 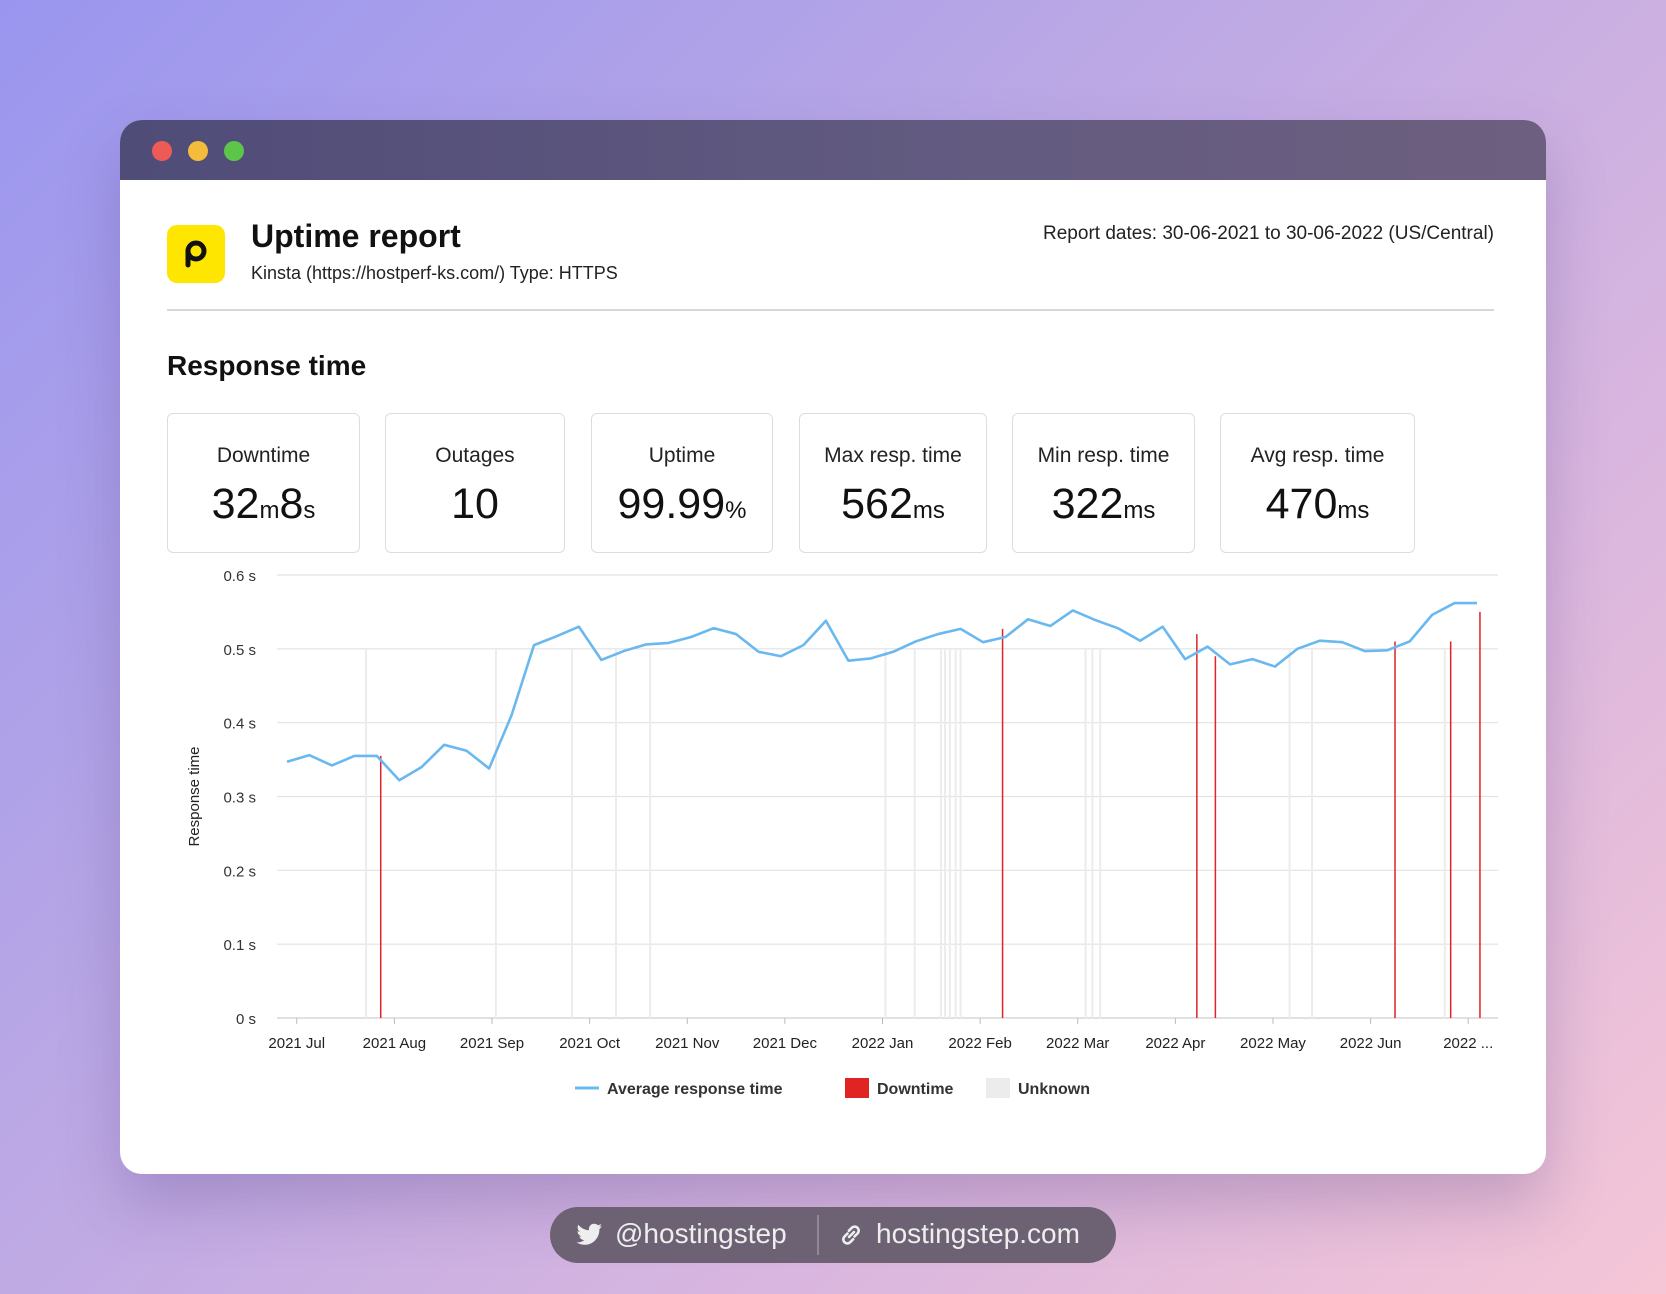 I want to click on stat-label: Downtime, so click(x=263, y=455).